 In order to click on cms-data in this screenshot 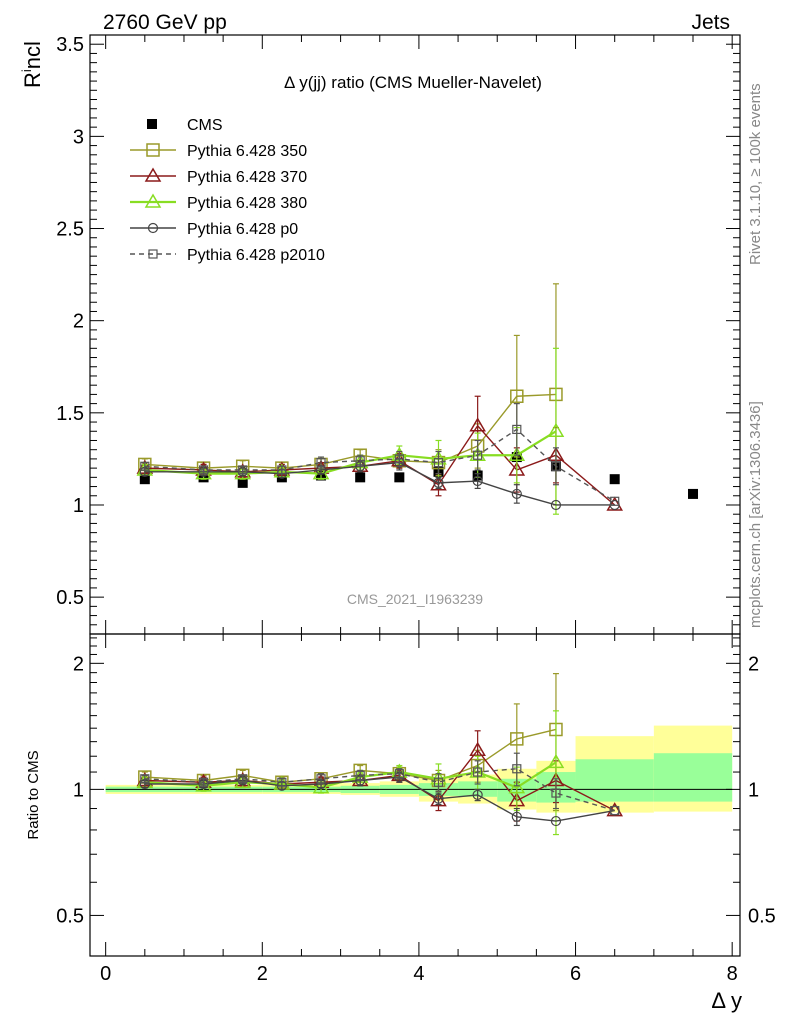, I will do `click(419, 475)`.